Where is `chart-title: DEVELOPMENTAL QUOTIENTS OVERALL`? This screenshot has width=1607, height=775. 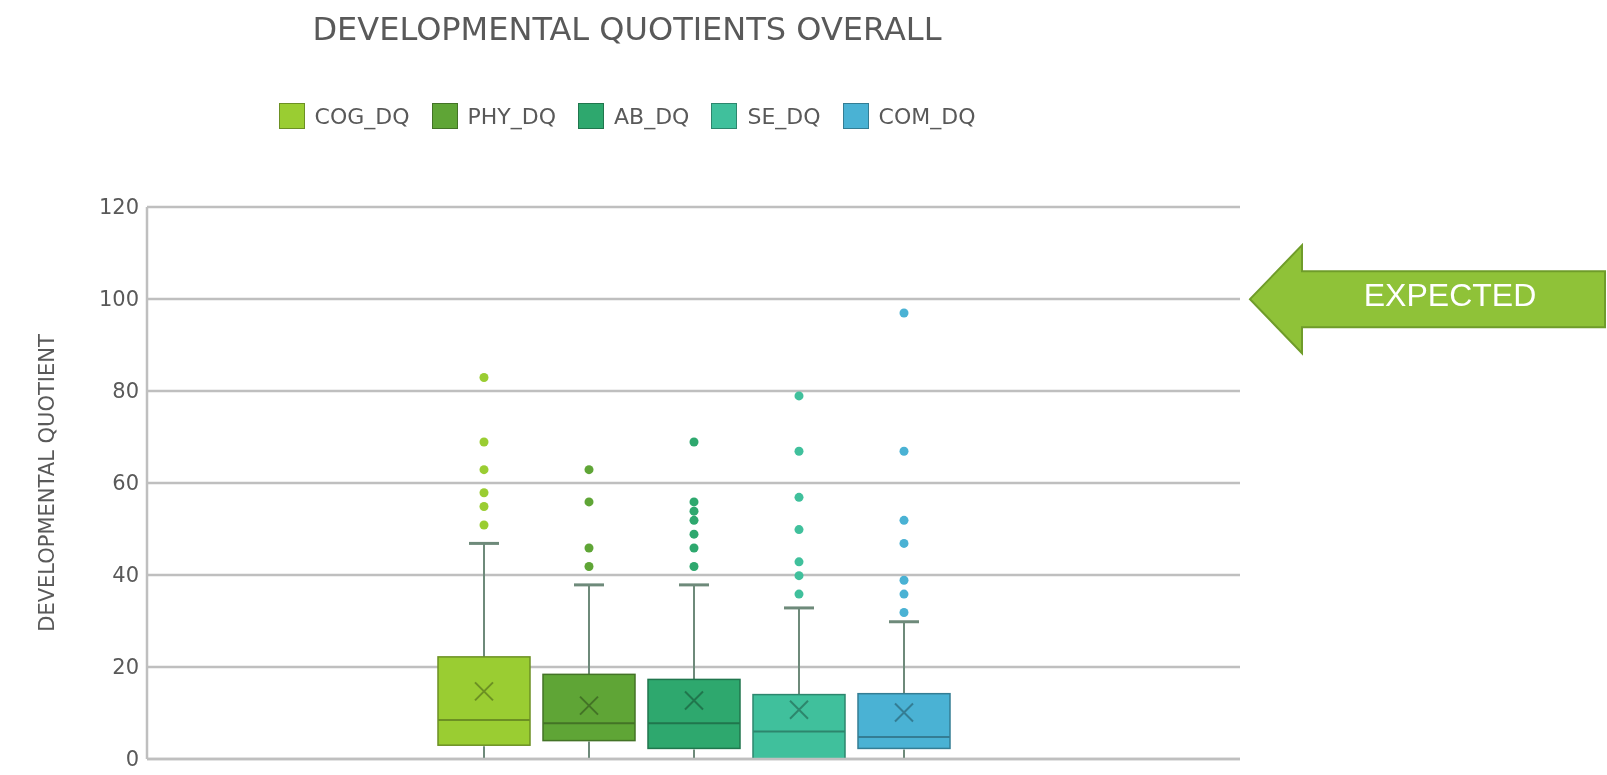
chart-title: DEVELOPMENTAL QUOTIENTS OVERALL is located at coordinates (627, 29).